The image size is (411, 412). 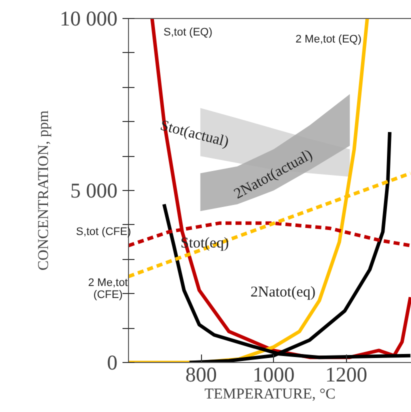 I want to click on y-tick-label: 5 000, so click(x=94, y=190).